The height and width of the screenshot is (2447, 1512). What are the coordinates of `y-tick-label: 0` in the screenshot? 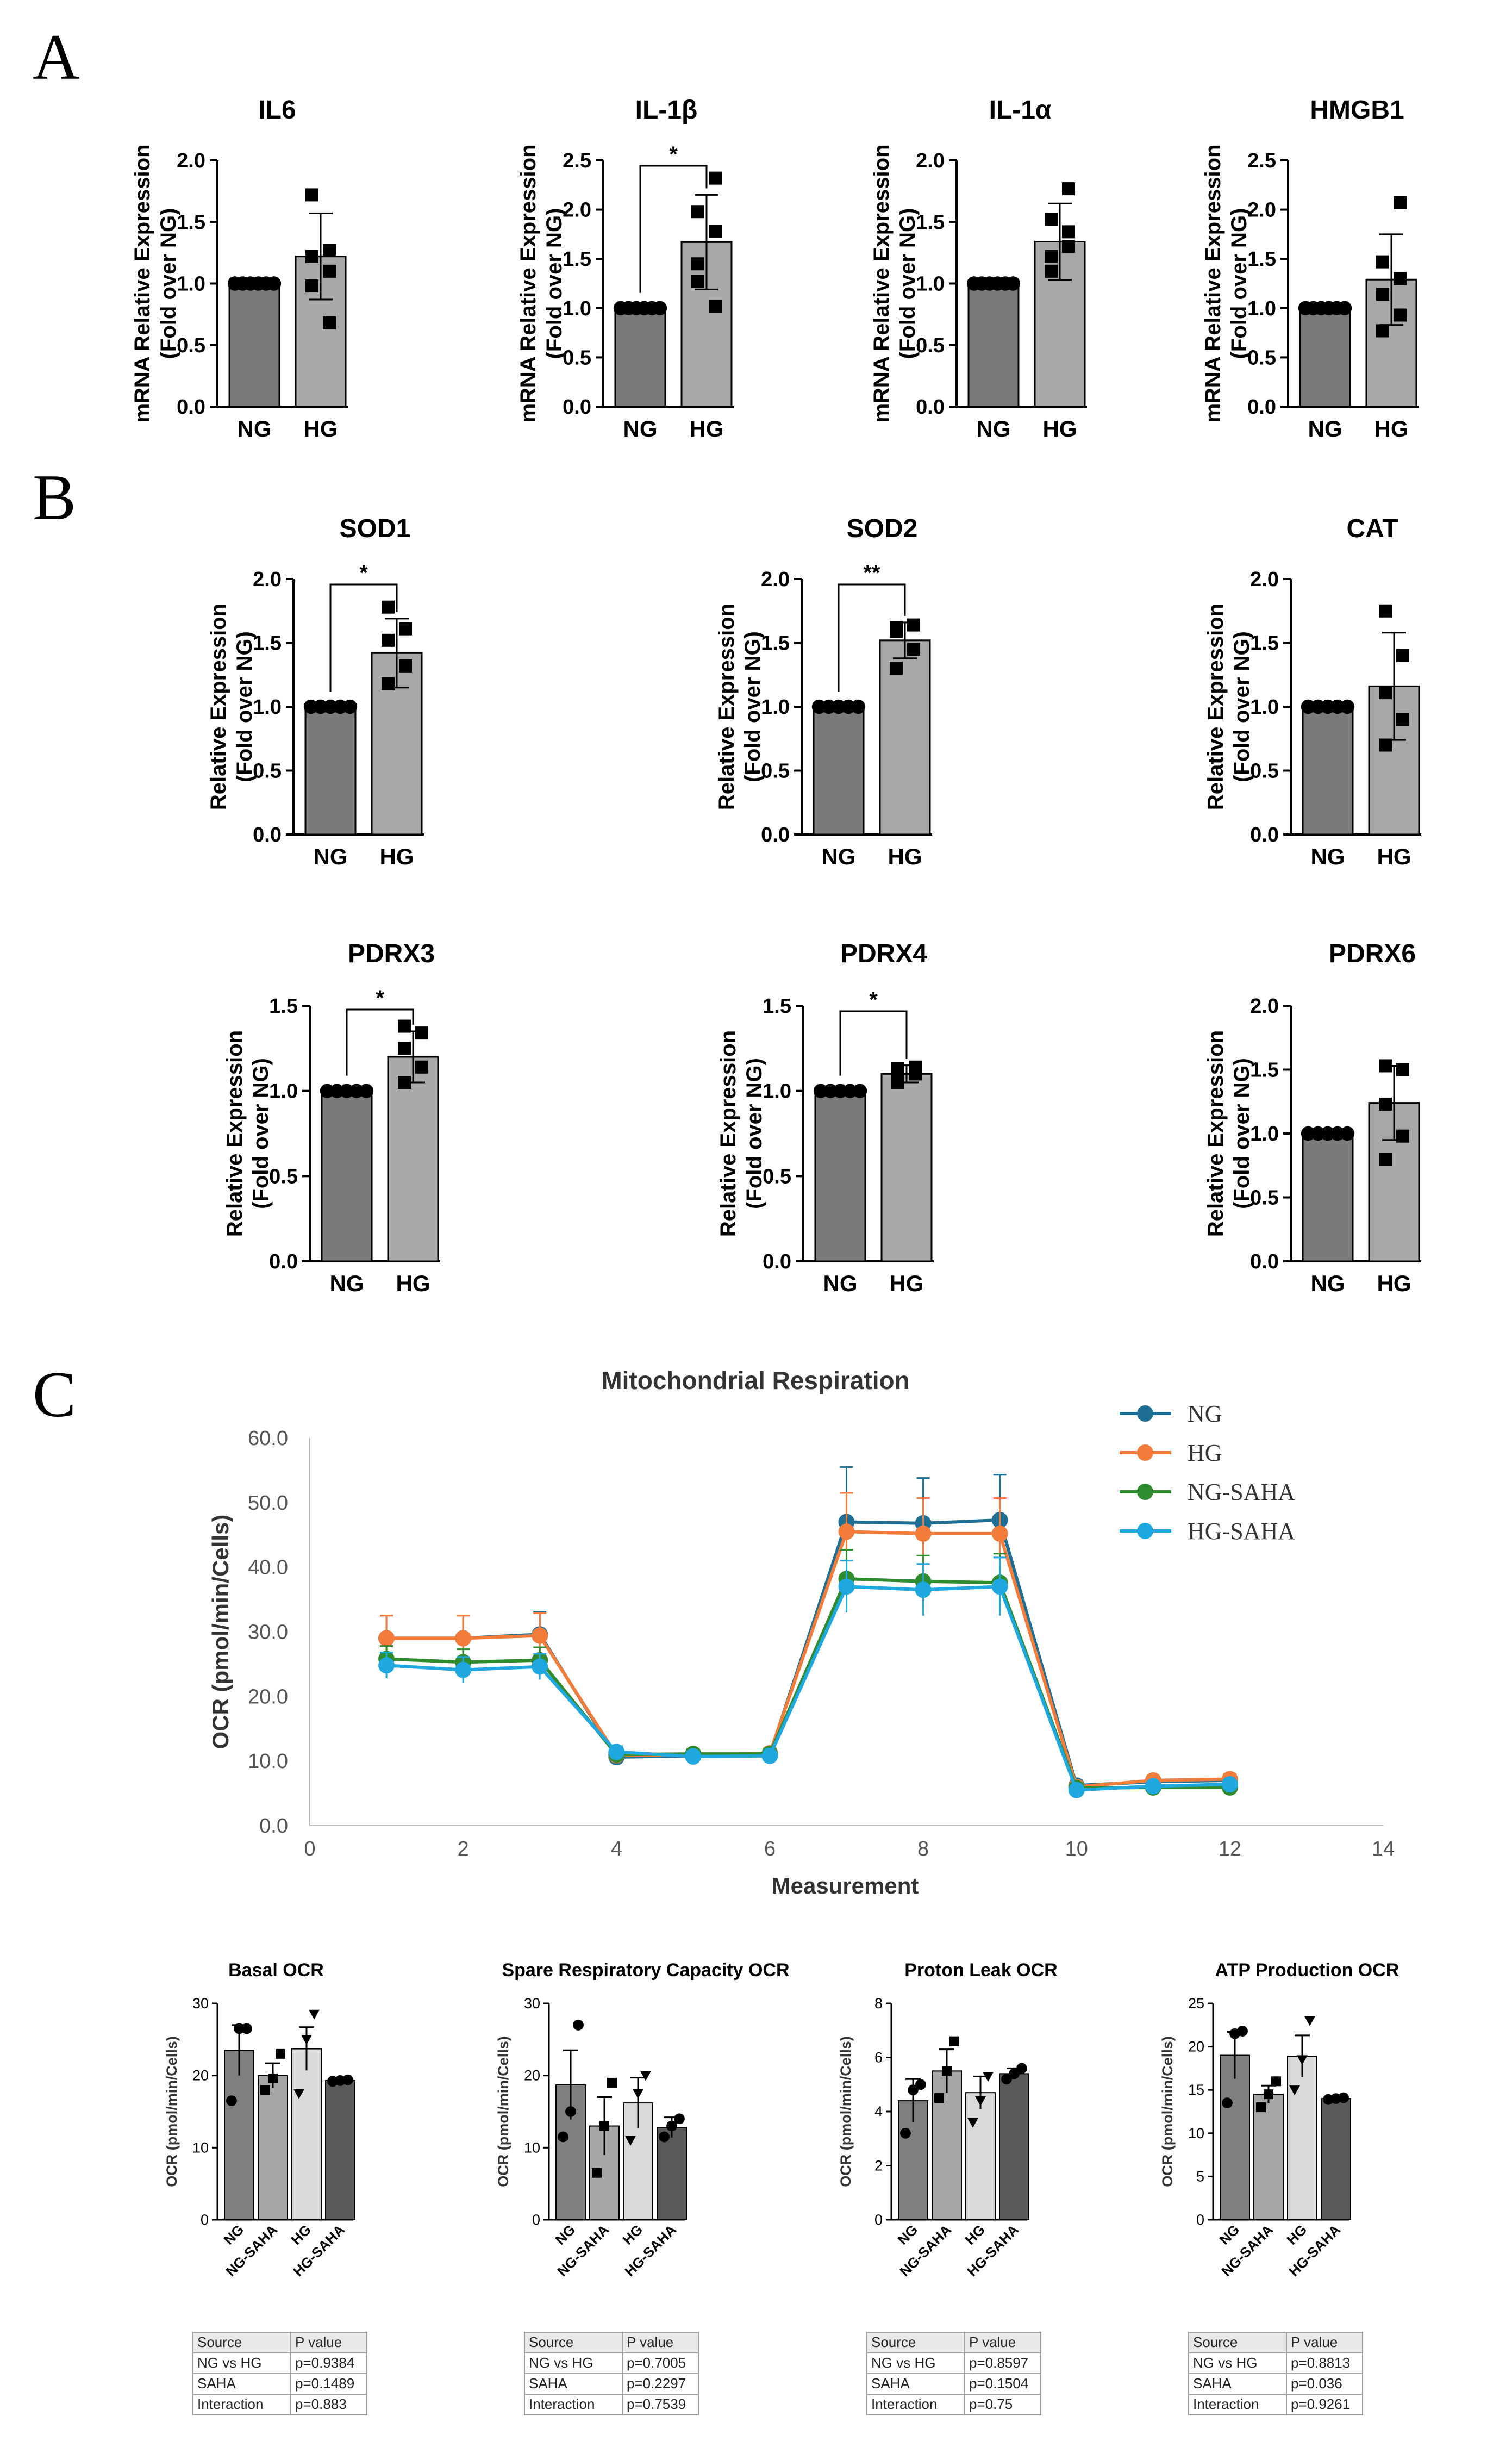 It's located at (1200, 2220).